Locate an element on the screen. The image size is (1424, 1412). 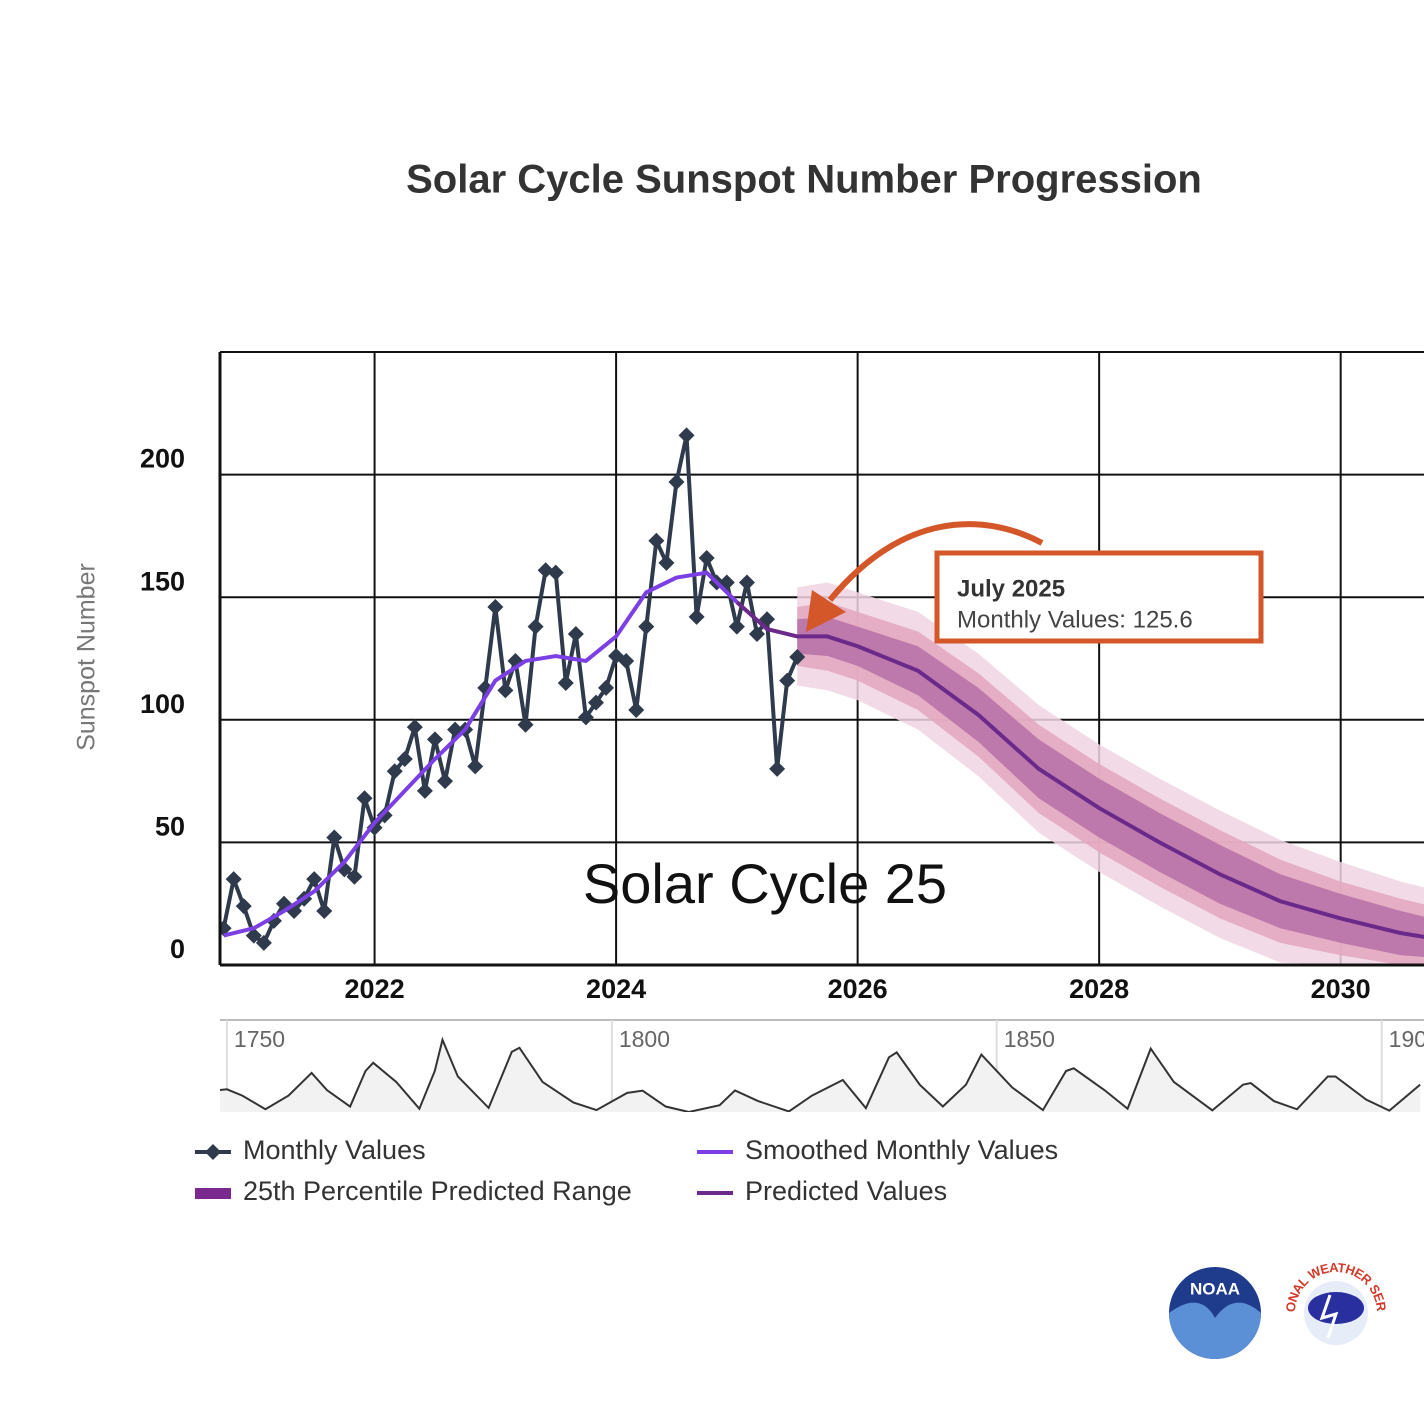
annotation: Solar Cycle 25 is located at coordinates (765, 883).